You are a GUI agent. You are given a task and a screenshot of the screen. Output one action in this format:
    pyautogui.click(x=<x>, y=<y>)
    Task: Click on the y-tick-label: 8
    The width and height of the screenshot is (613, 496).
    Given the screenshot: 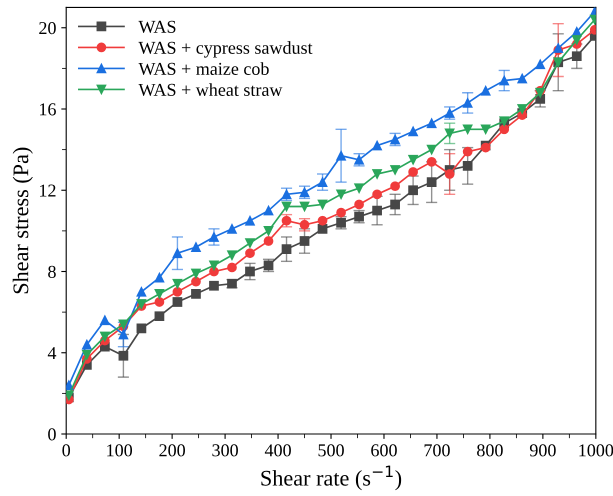 What is the action you would take?
    pyautogui.click(x=52, y=272)
    